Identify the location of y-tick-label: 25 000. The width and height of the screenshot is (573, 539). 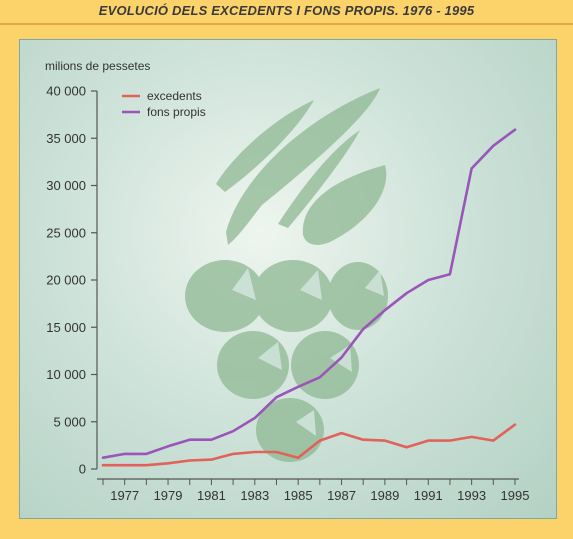
(66, 232).